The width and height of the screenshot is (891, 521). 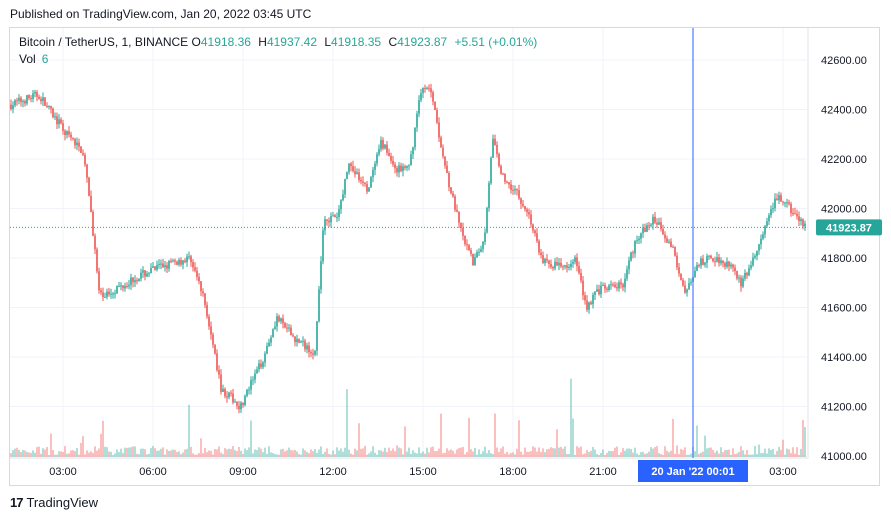 I want to click on volume-label: Vol, so click(x=27, y=59).